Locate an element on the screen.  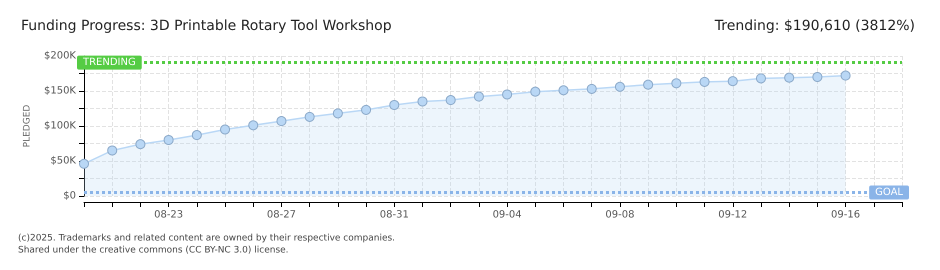
ref-line-label: GOAL is located at coordinates (889, 192).